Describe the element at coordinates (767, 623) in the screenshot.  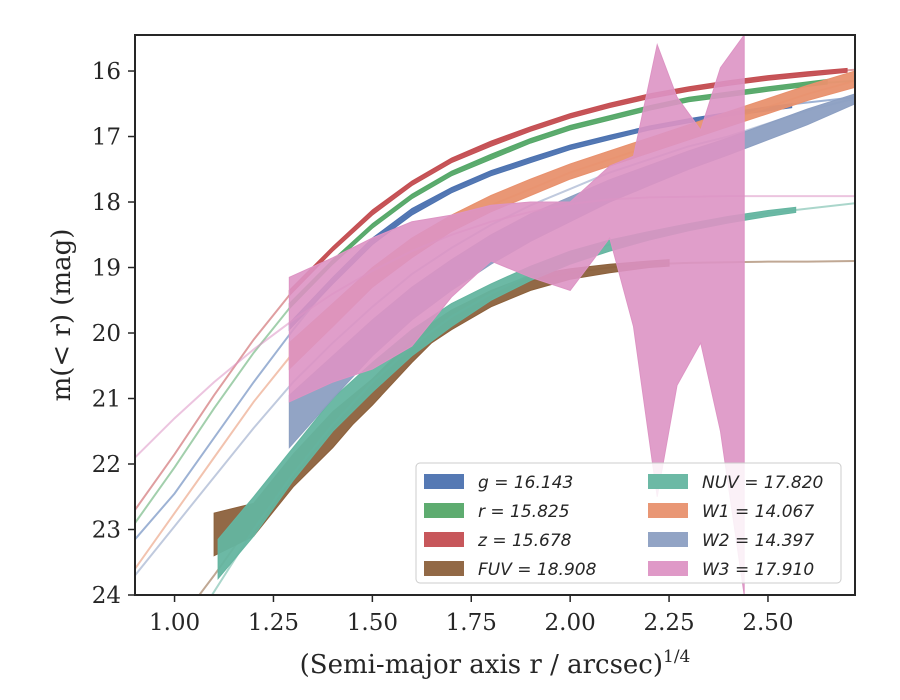
I see `x-tick-label: 2.50` at that location.